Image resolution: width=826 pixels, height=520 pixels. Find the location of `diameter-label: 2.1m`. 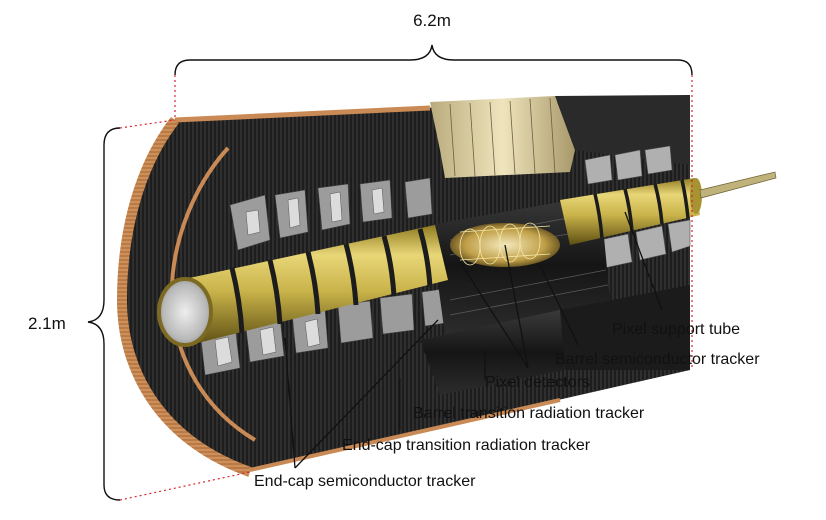

diameter-label: 2.1m is located at coordinates (47, 323).